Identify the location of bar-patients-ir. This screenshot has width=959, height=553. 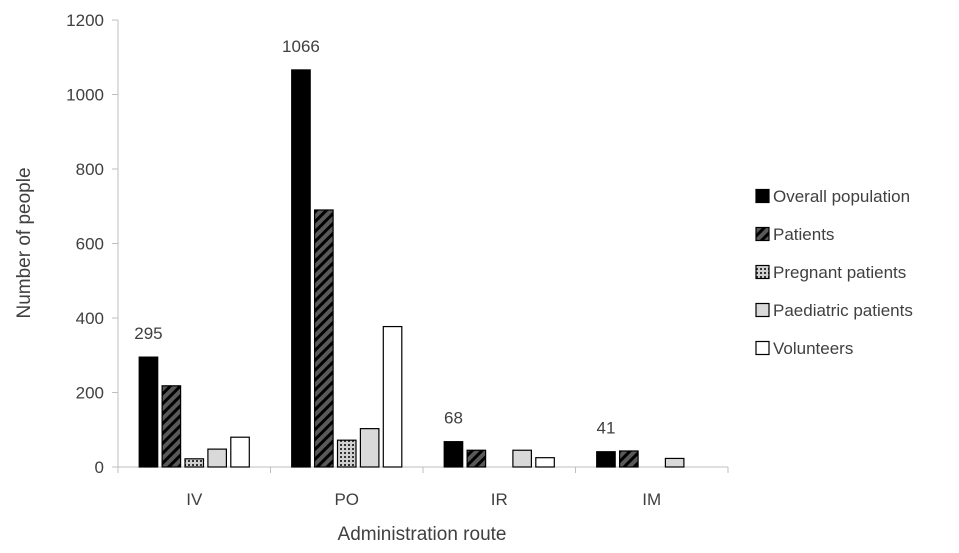
(476, 458).